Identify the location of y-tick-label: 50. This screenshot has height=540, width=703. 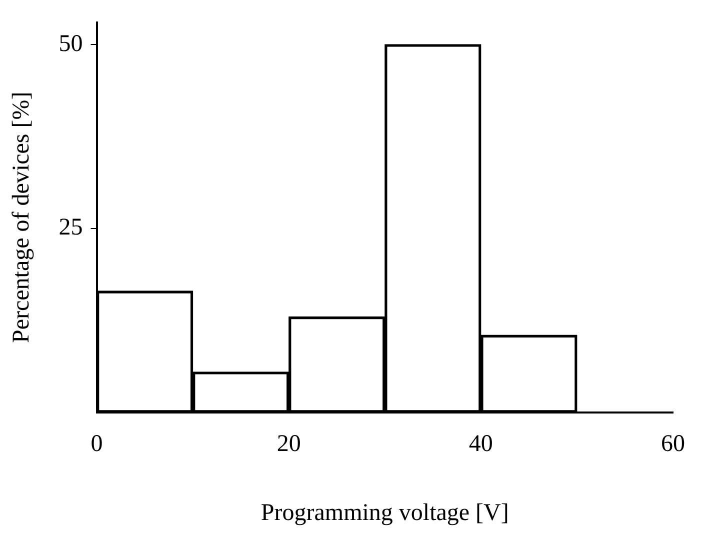
(70, 43).